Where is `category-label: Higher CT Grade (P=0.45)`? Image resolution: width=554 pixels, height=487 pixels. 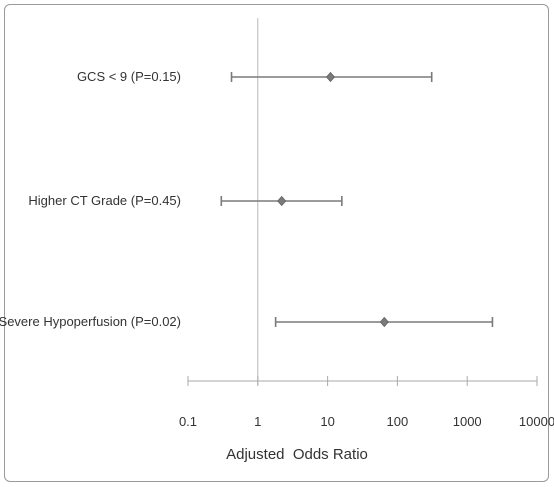 category-label: Higher CT Grade (P=0.45) is located at coordinates (104, 200).